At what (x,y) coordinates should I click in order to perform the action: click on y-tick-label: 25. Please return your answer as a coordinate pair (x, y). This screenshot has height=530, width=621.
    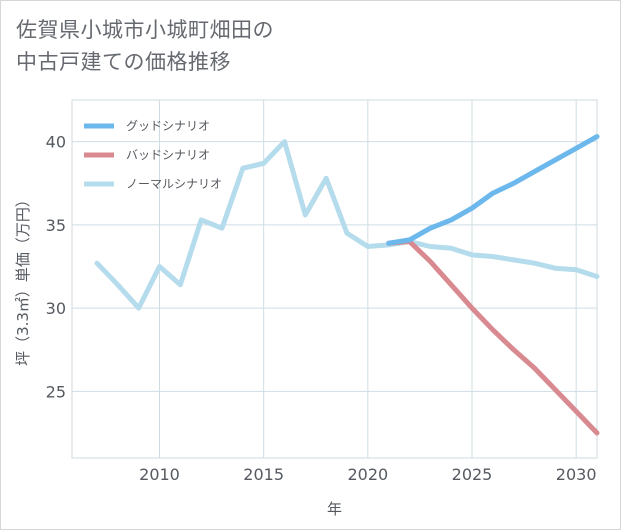
    Looking at the image, I should click on (56, 391).